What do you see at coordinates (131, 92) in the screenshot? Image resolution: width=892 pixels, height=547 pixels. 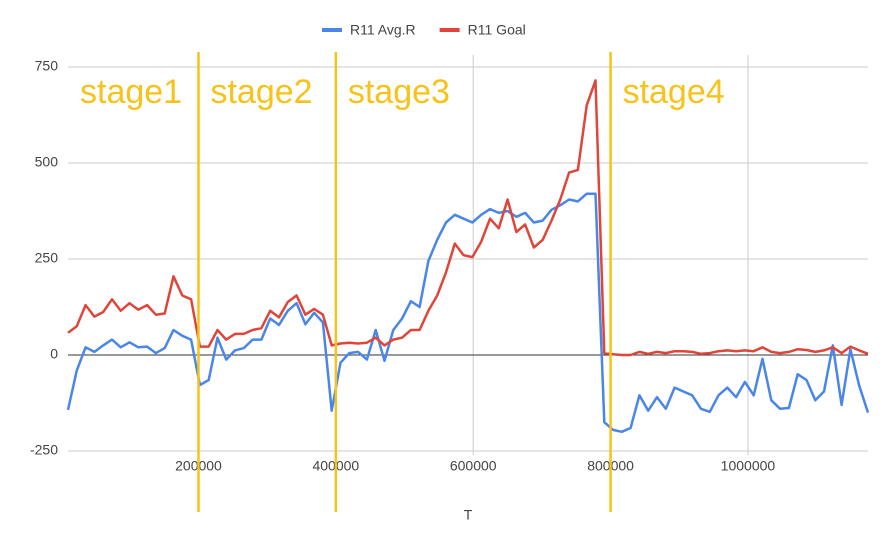 I see `stage-label: stage1` at bounding box center [131, 92].